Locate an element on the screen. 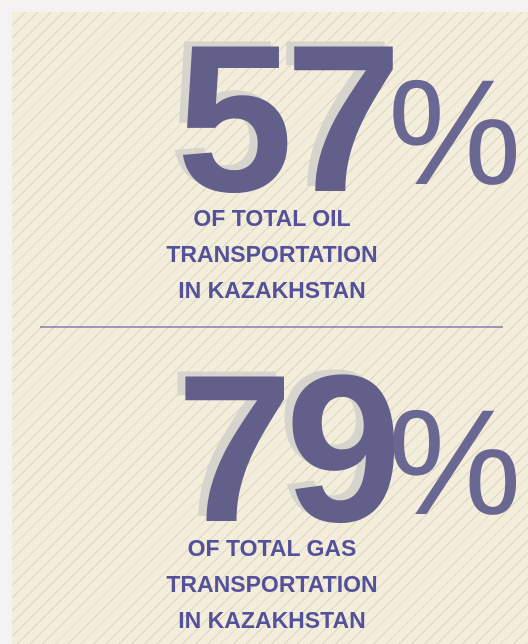 The height and width of the screenshot is (644, 528). stat-label: OF TOTAL GAS is located at coordinates (272, 548).